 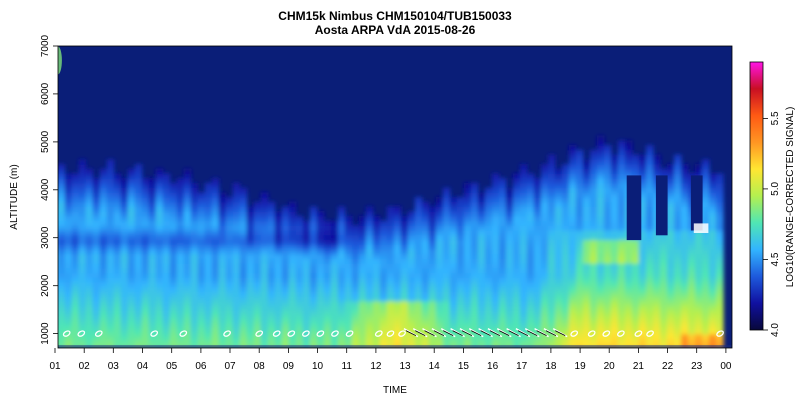 What do you see at coordinates (85, 366) in the screenshot?
I see `x-tick-label: 02` at bounding box center [85, 366].